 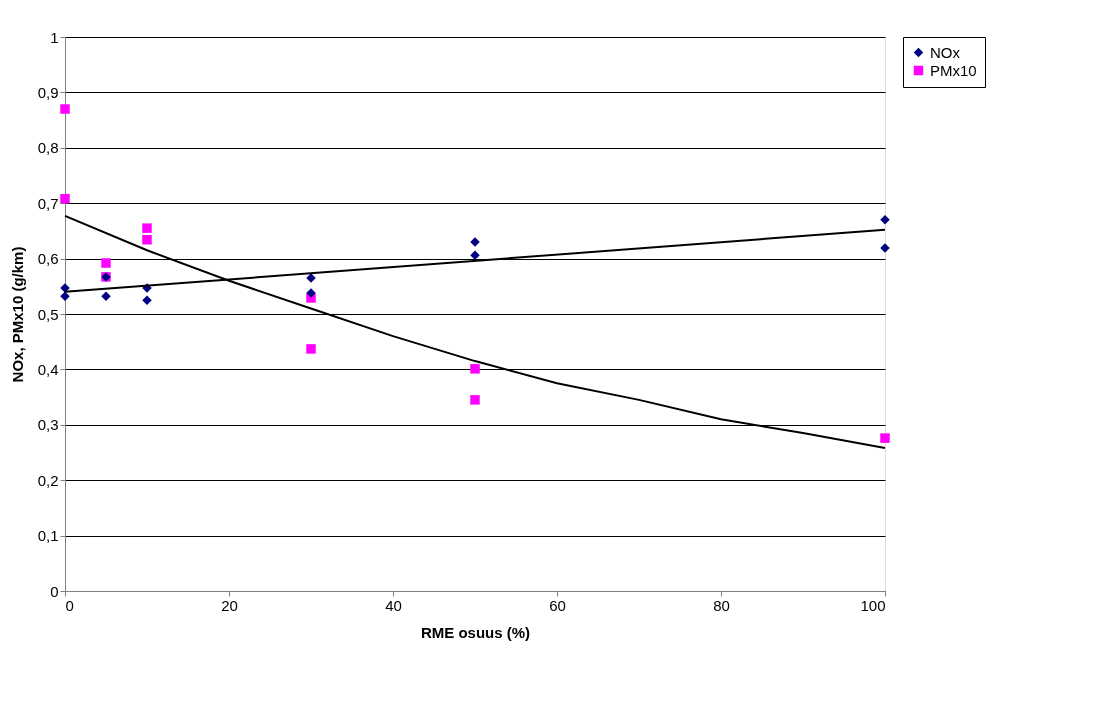 What do you see at coordinates (945, 52) in the screenshot?
I see `legend-label: NOx` at bounding box center [945, 52].